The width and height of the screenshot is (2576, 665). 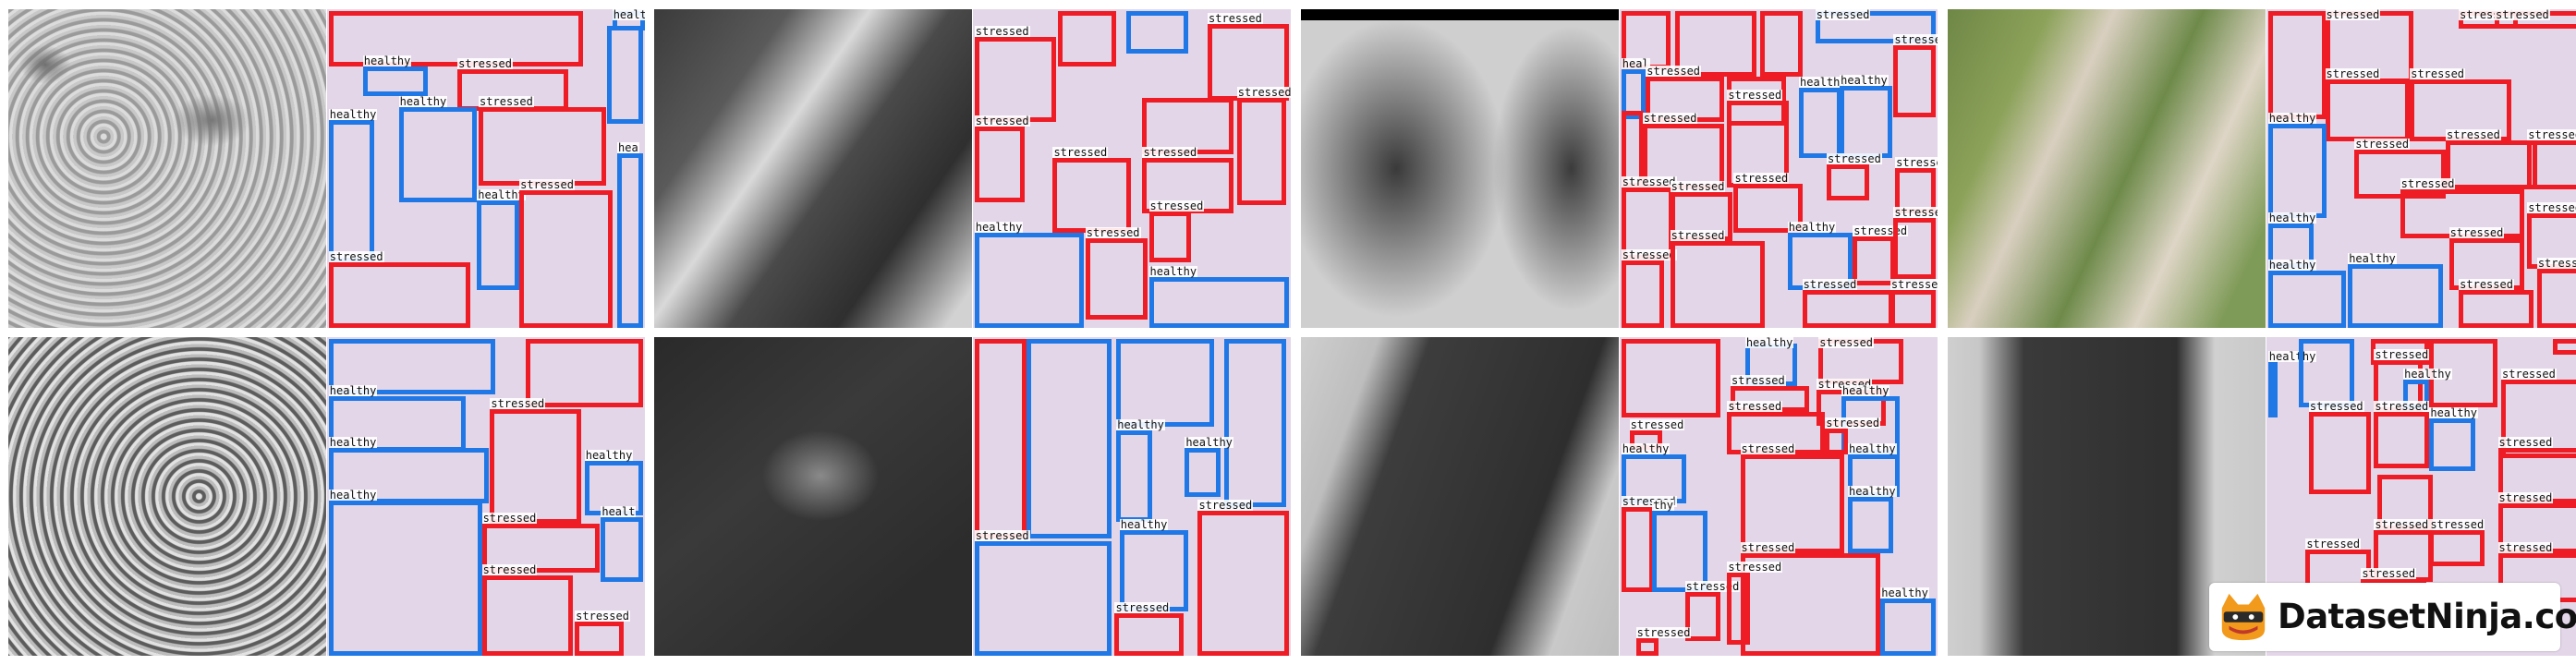 I want to click on dataset-ninja-logo: DatasetNinja.com, so click(x=2392, y=617).